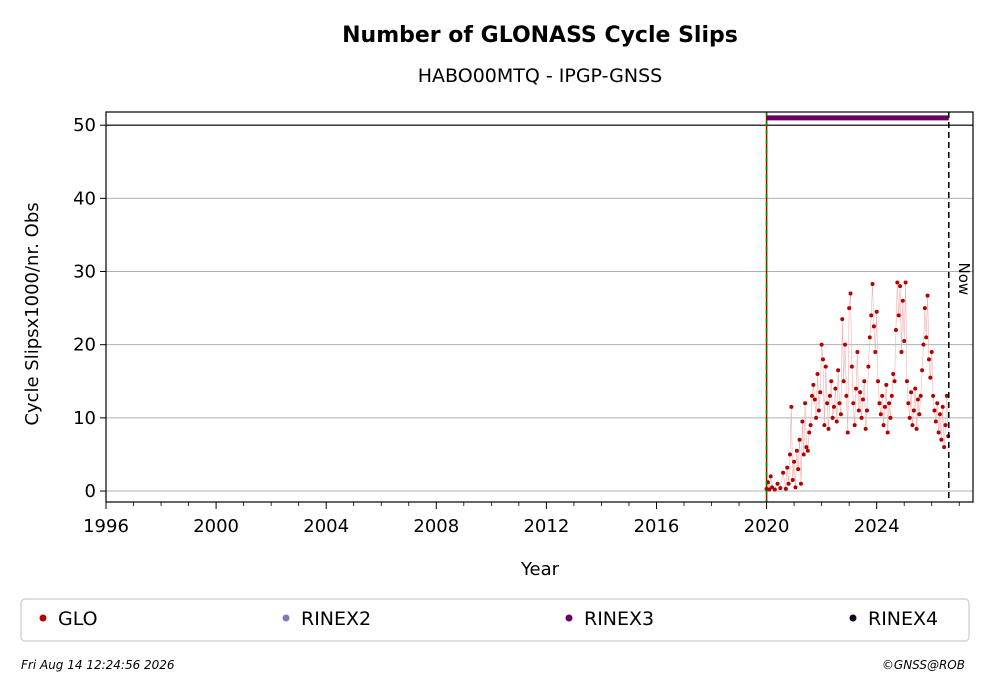 This screenshot has height=699, width=993. I want to click on legend-marker-rinex2, so click(286, 618).